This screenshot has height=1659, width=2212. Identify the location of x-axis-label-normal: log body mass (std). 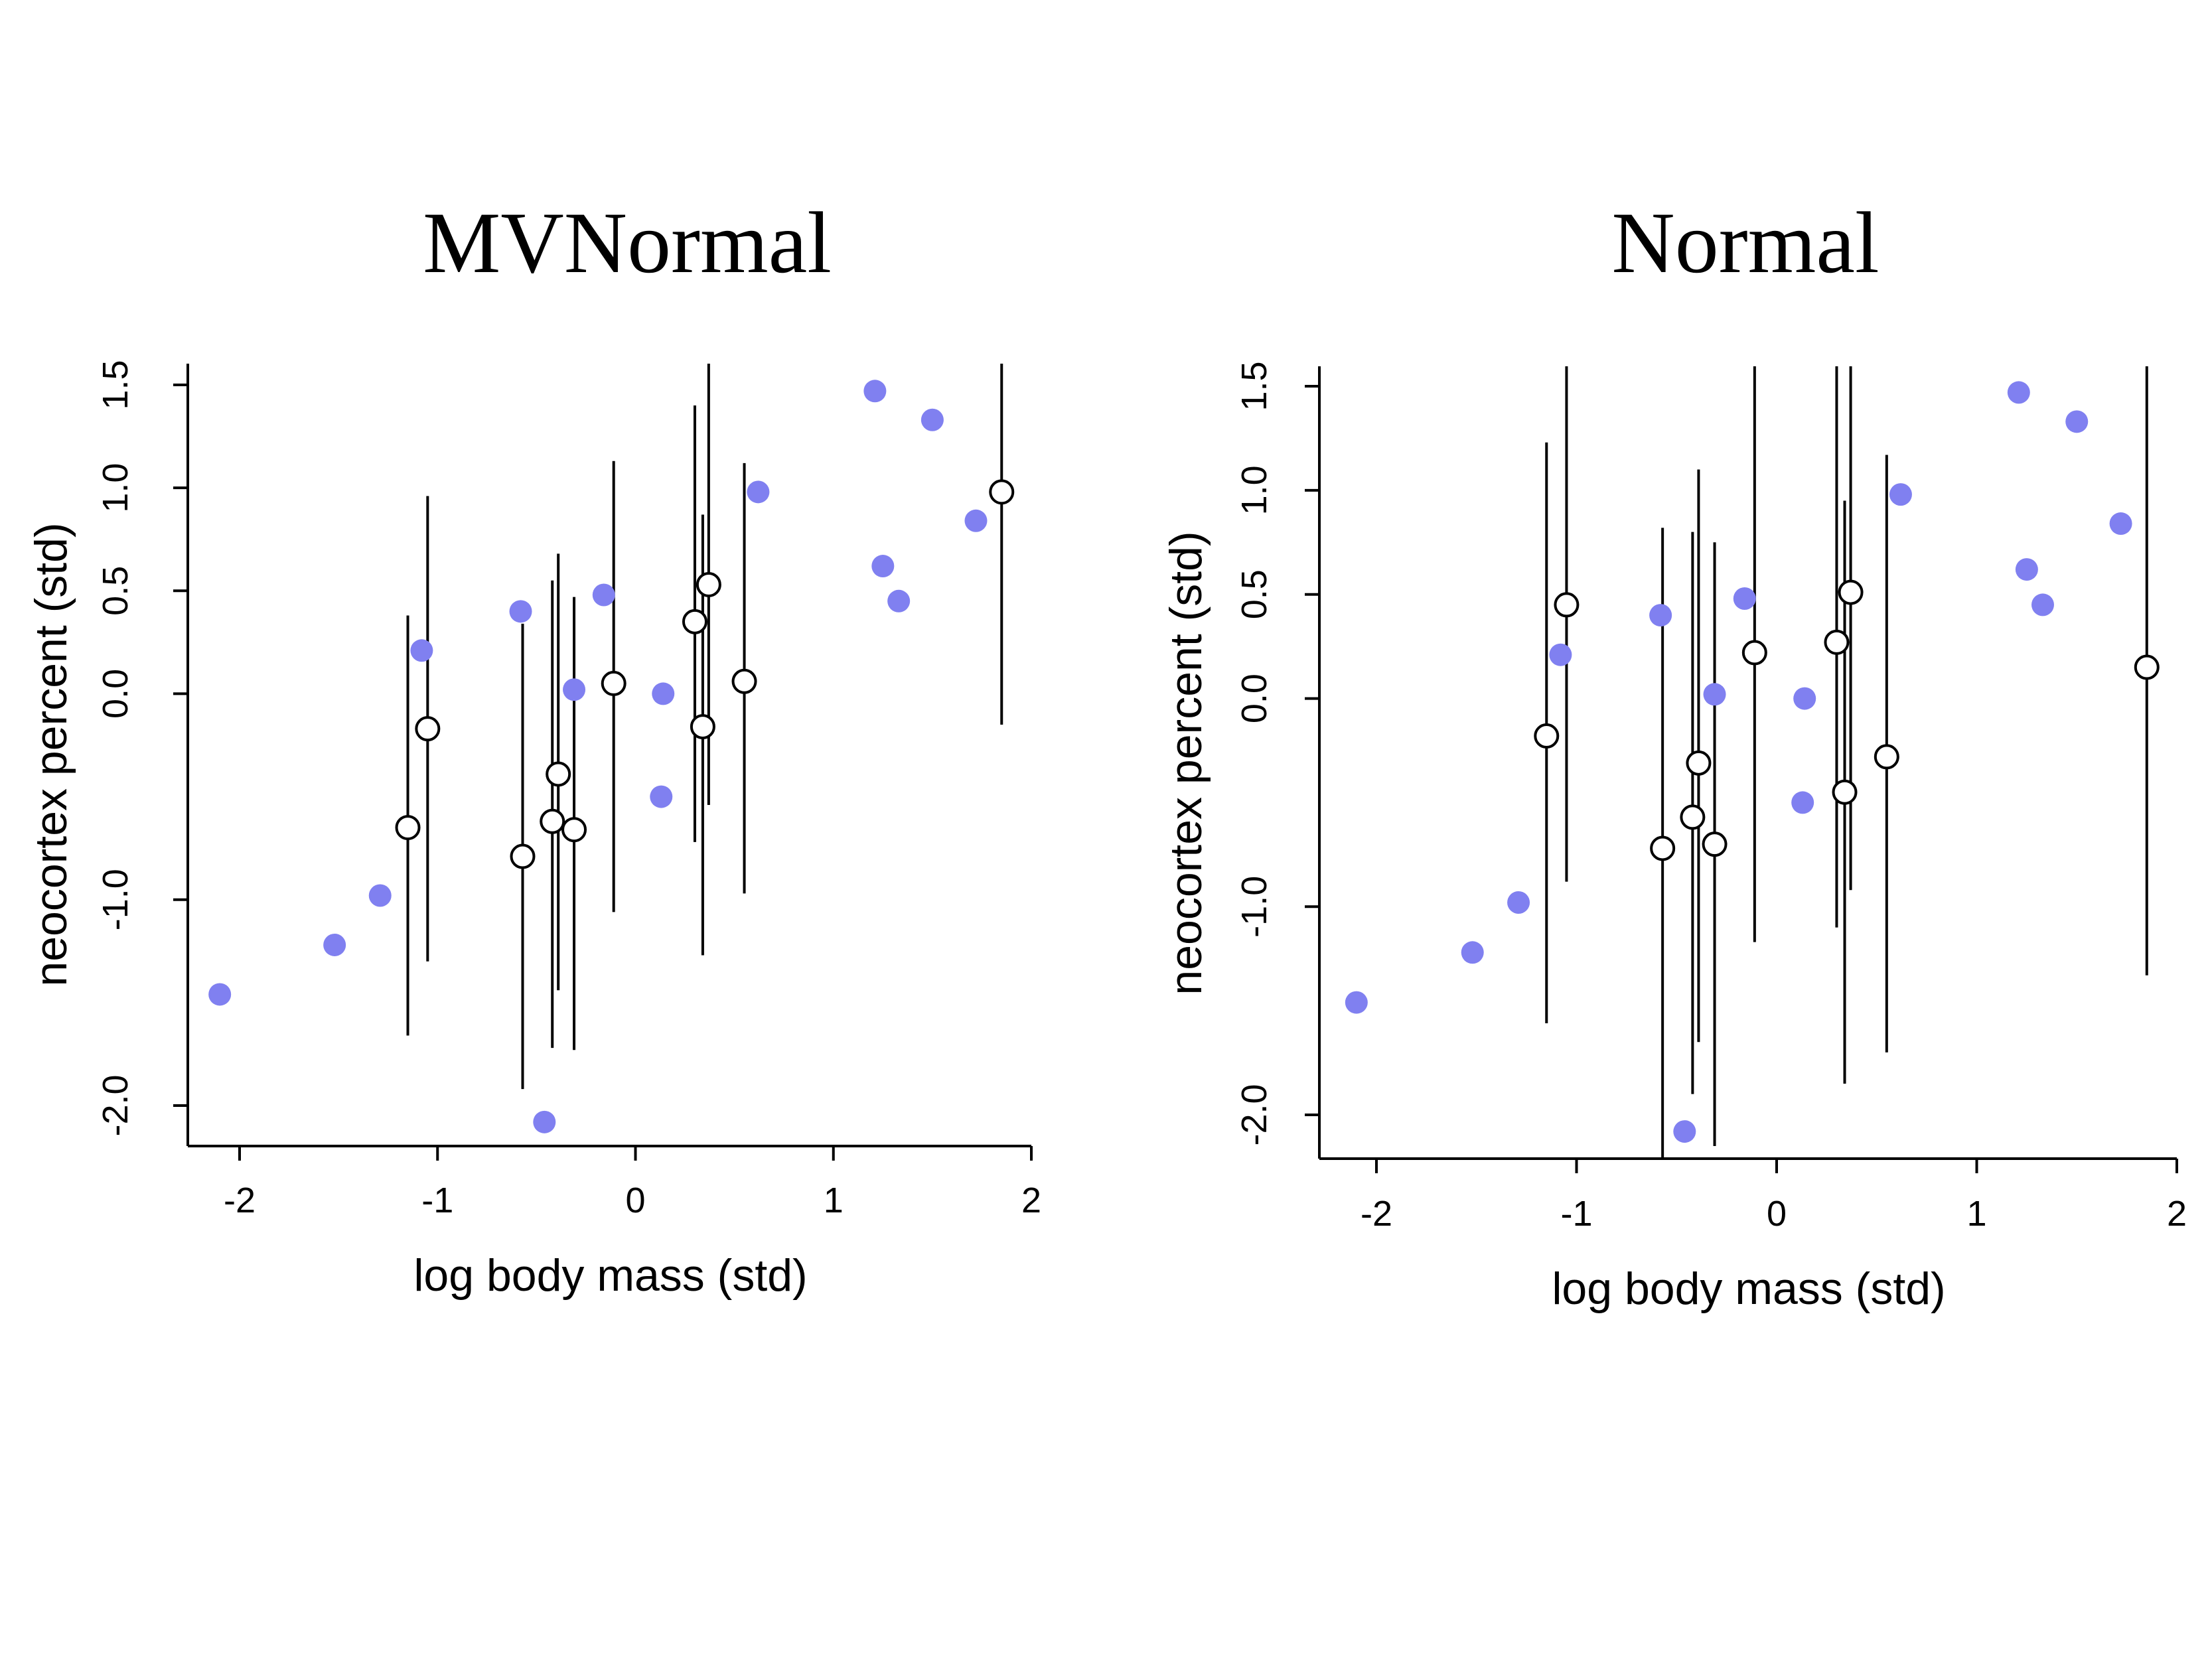
(1748, 1288).